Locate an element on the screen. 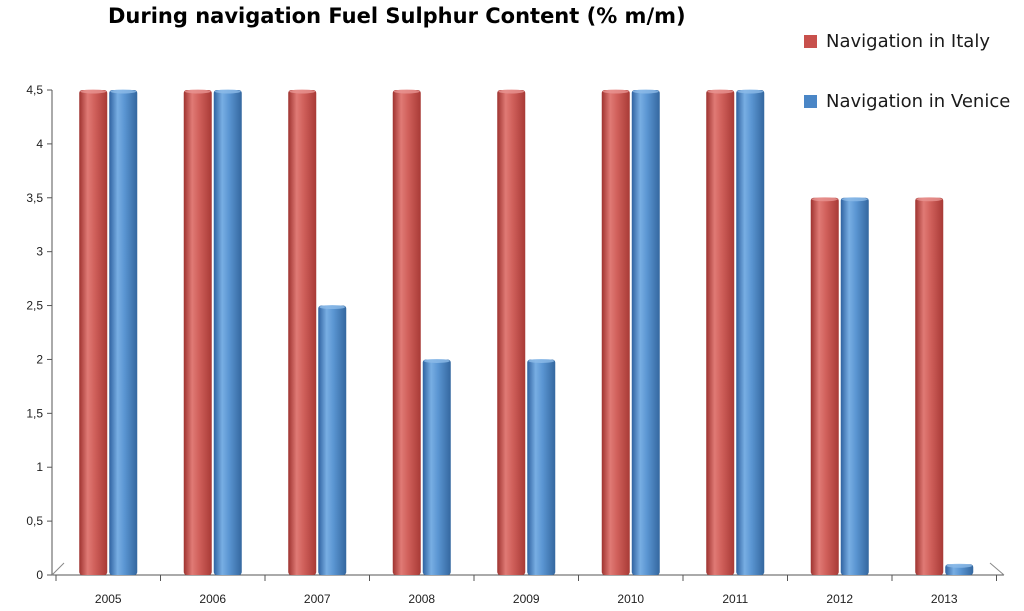 This screenshot has height=611, width=1024. y-tick-label: 1,5 is located at coordinates (34, 413).